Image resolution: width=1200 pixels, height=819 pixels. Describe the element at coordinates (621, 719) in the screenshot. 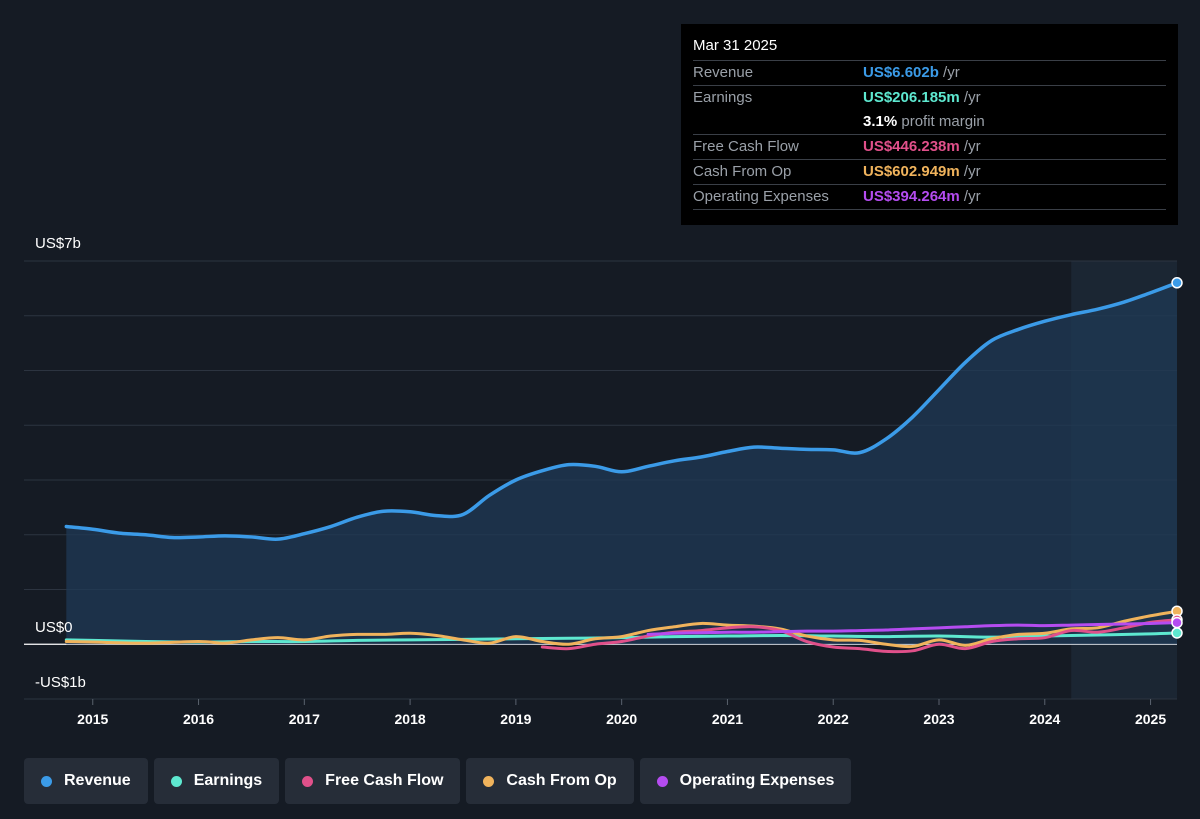

I see `x-tick-label: 2020` at that location.